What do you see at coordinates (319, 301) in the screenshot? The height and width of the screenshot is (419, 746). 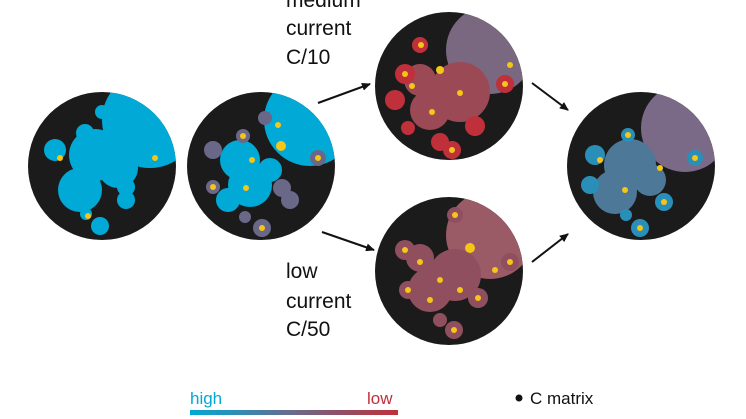 I see `low-label-line2: current` at bounding box center [319, 301].